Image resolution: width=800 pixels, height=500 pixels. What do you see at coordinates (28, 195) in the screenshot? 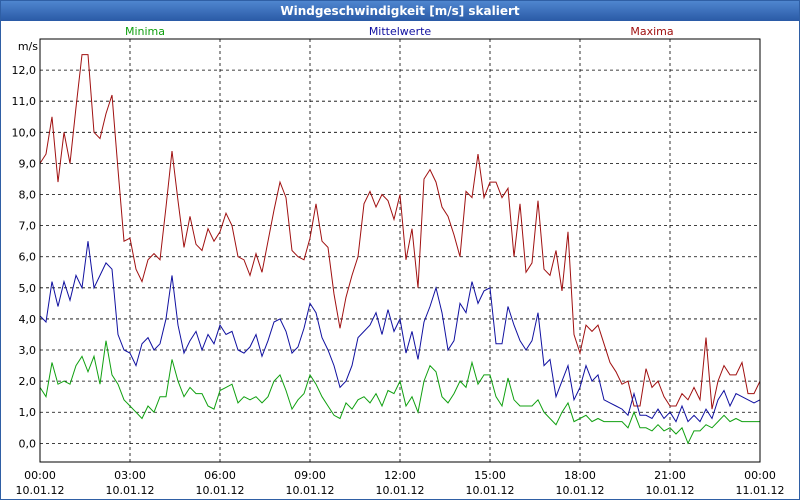
I see `y-tick-label: 8,0` at bounding box center [28, 195].